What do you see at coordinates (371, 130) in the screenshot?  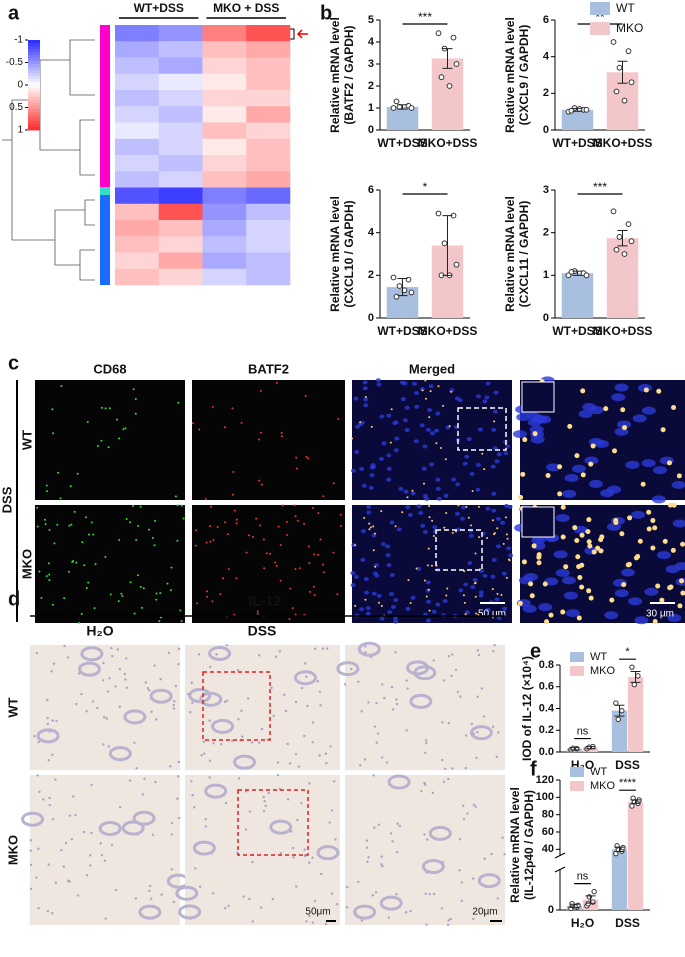 I see `y-tick-label: 0` at bounding box center [371, 130].